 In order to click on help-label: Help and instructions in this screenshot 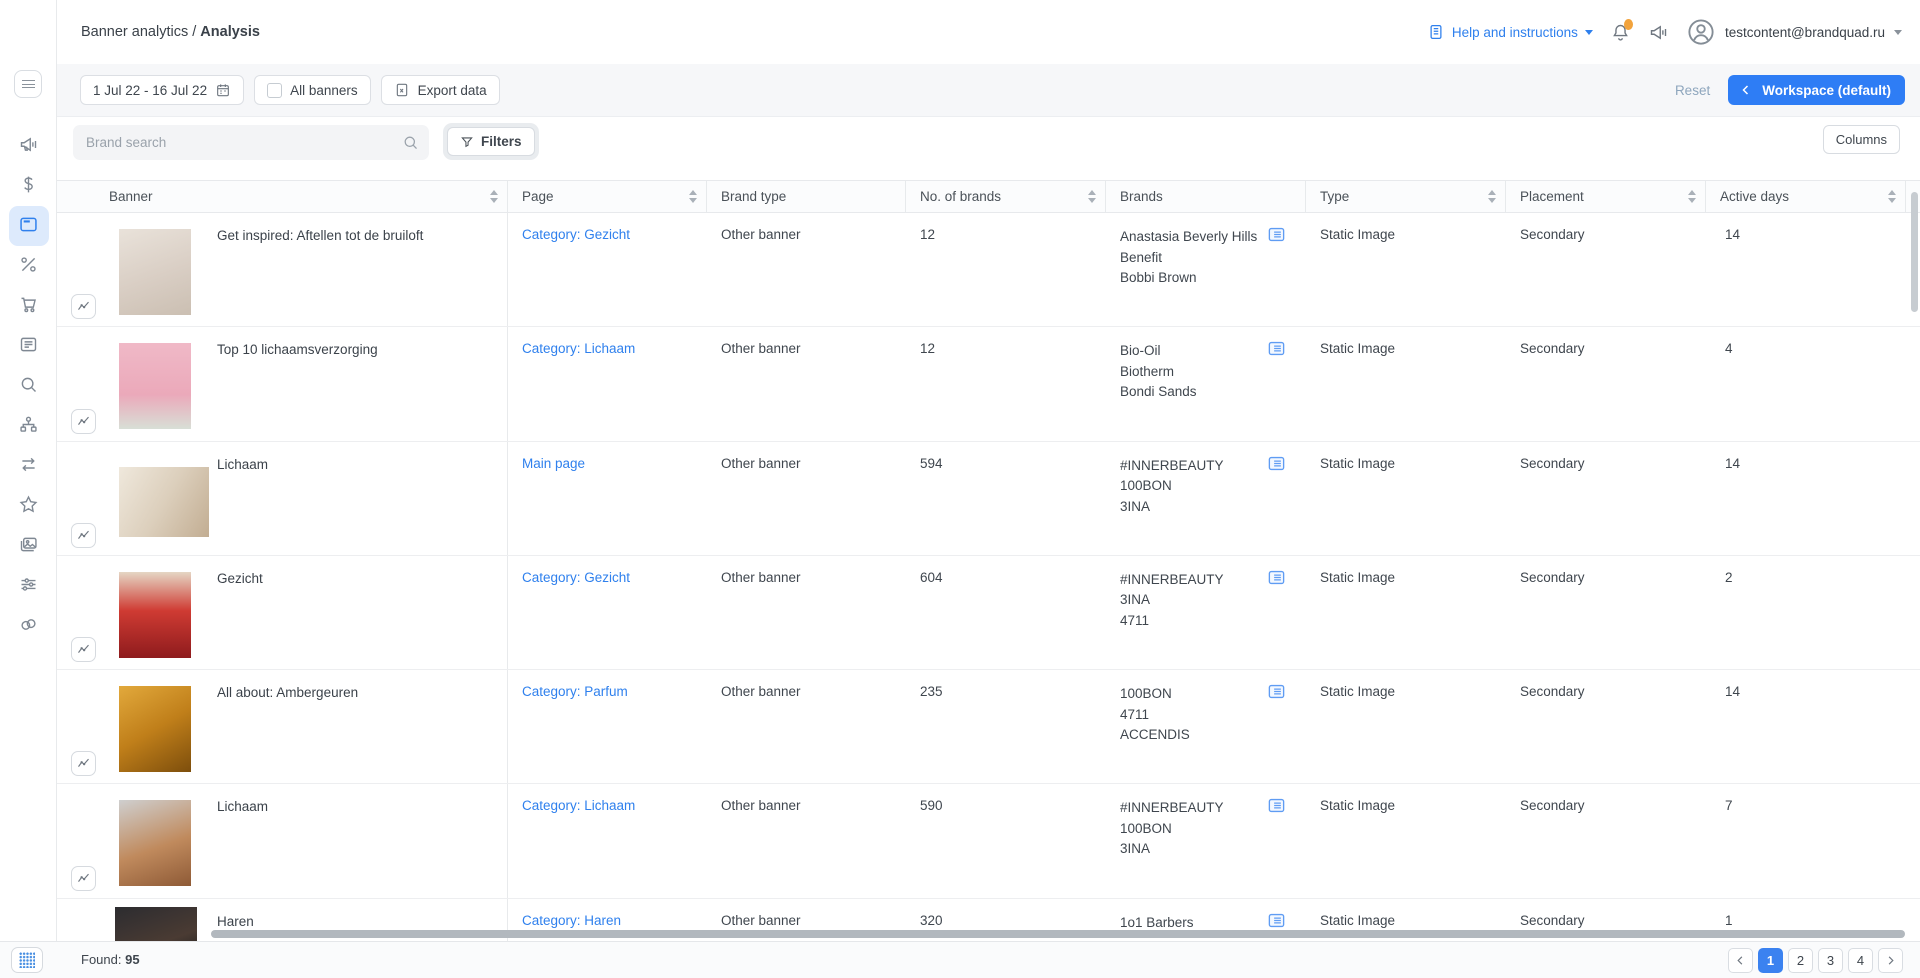, I will do `click(1514, 32)`.